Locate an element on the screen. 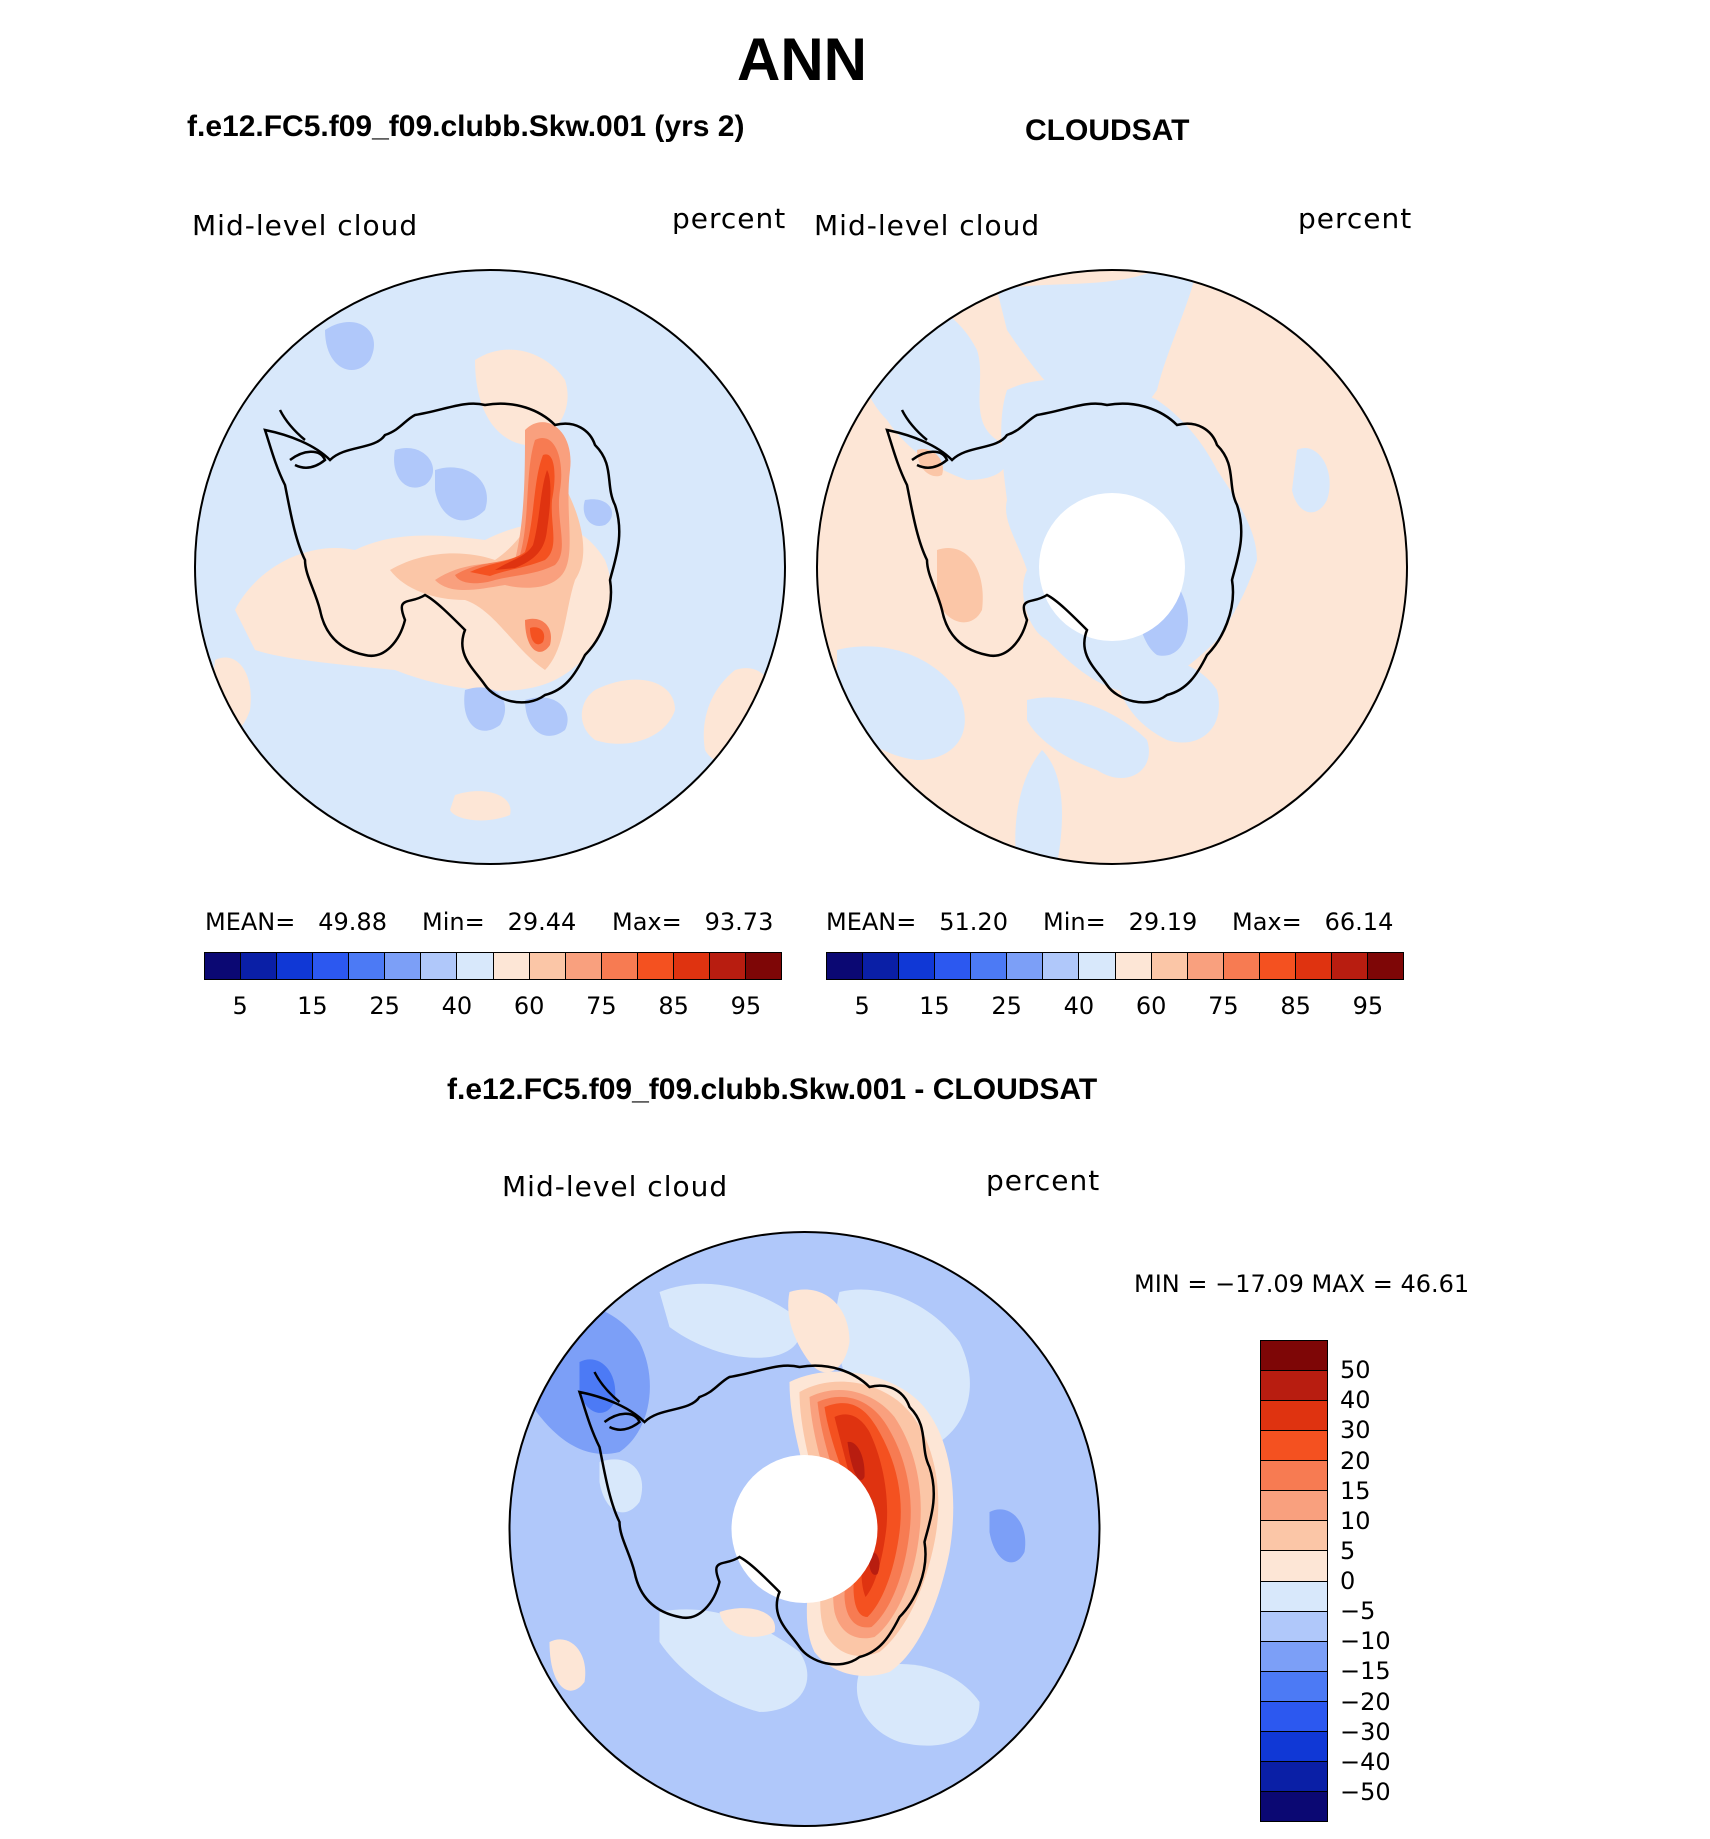 This screenshot has height=1839, width=1710. panel2-antarctica-coastline is located at coordinates (1064, 553).